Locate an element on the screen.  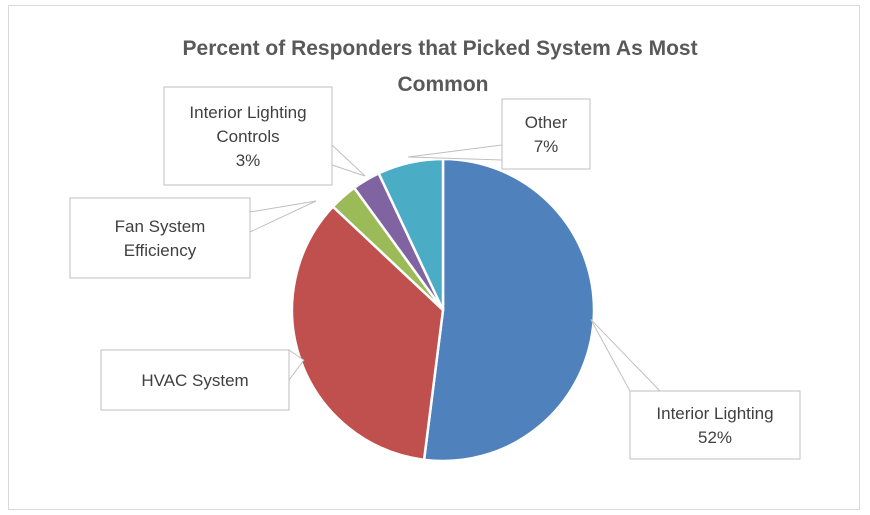
callout-fan-system-efficiency: Fan System Efficiency is located at coordinates (193, 238).